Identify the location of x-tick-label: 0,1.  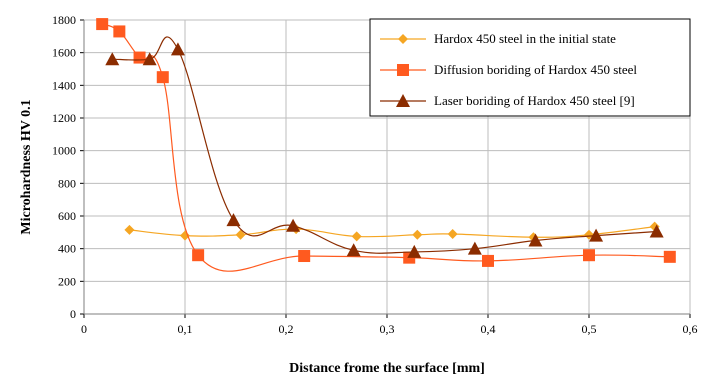
(185, 329).